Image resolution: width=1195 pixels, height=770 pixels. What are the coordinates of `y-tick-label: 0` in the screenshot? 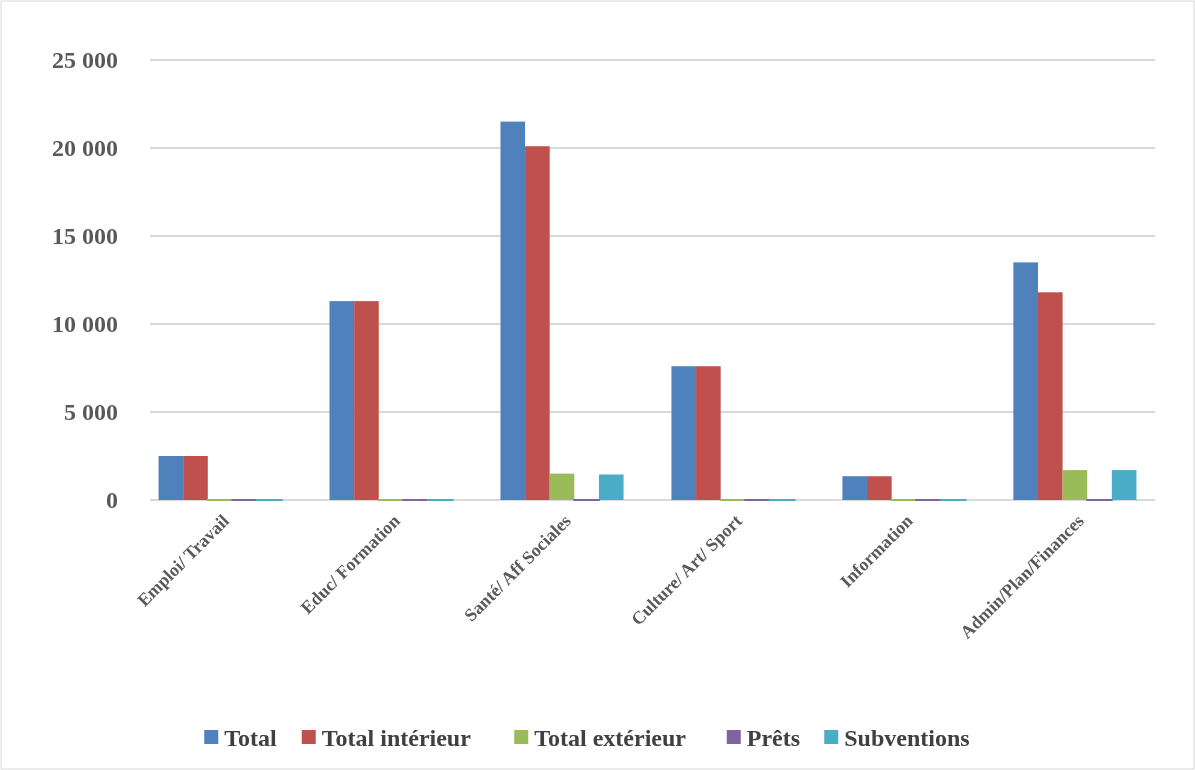 It's located at (112, 500).